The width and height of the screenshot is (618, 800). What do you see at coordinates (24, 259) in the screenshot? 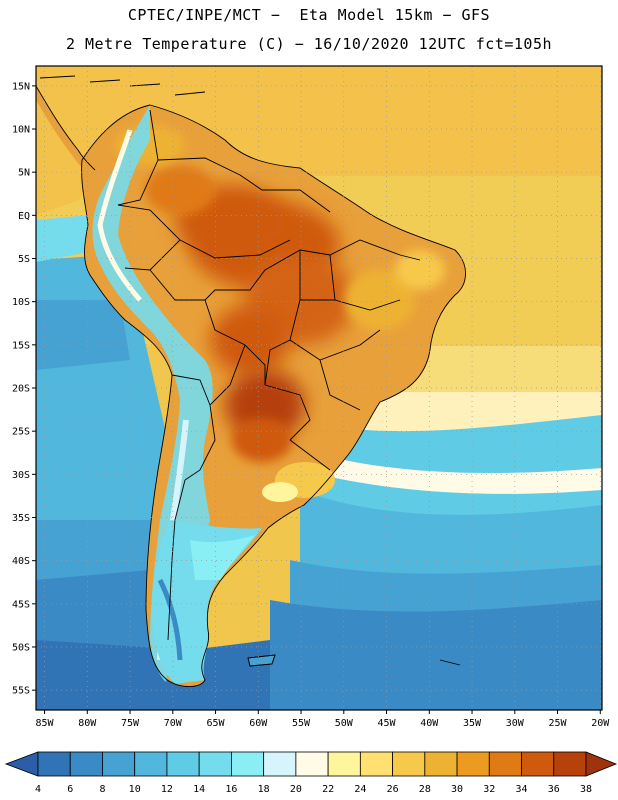
I see `lat-label: 5S` at bounding box center [24, 259].